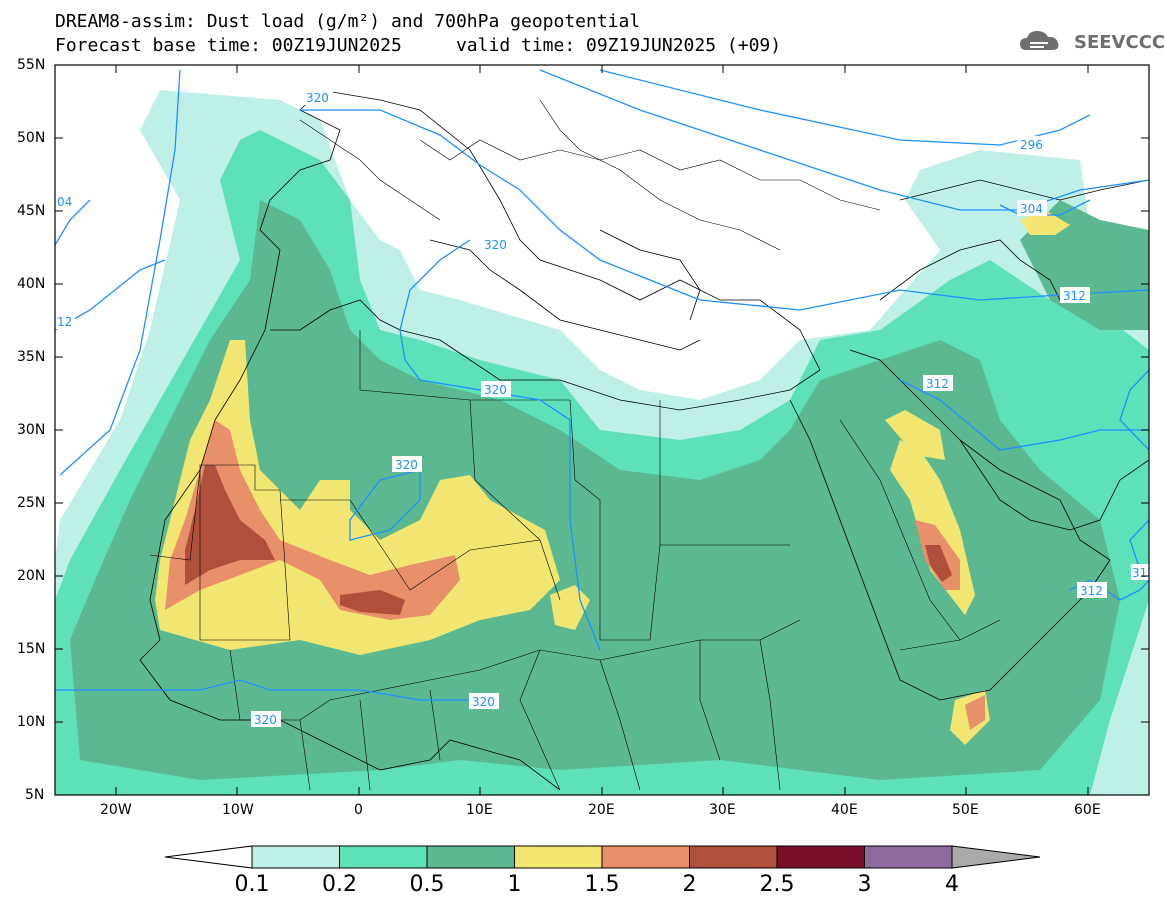  What do you see at coordinates (35, 795) in the screenshot?
I see `lat-label-5n: 5N` at bounding box center [35, 795].